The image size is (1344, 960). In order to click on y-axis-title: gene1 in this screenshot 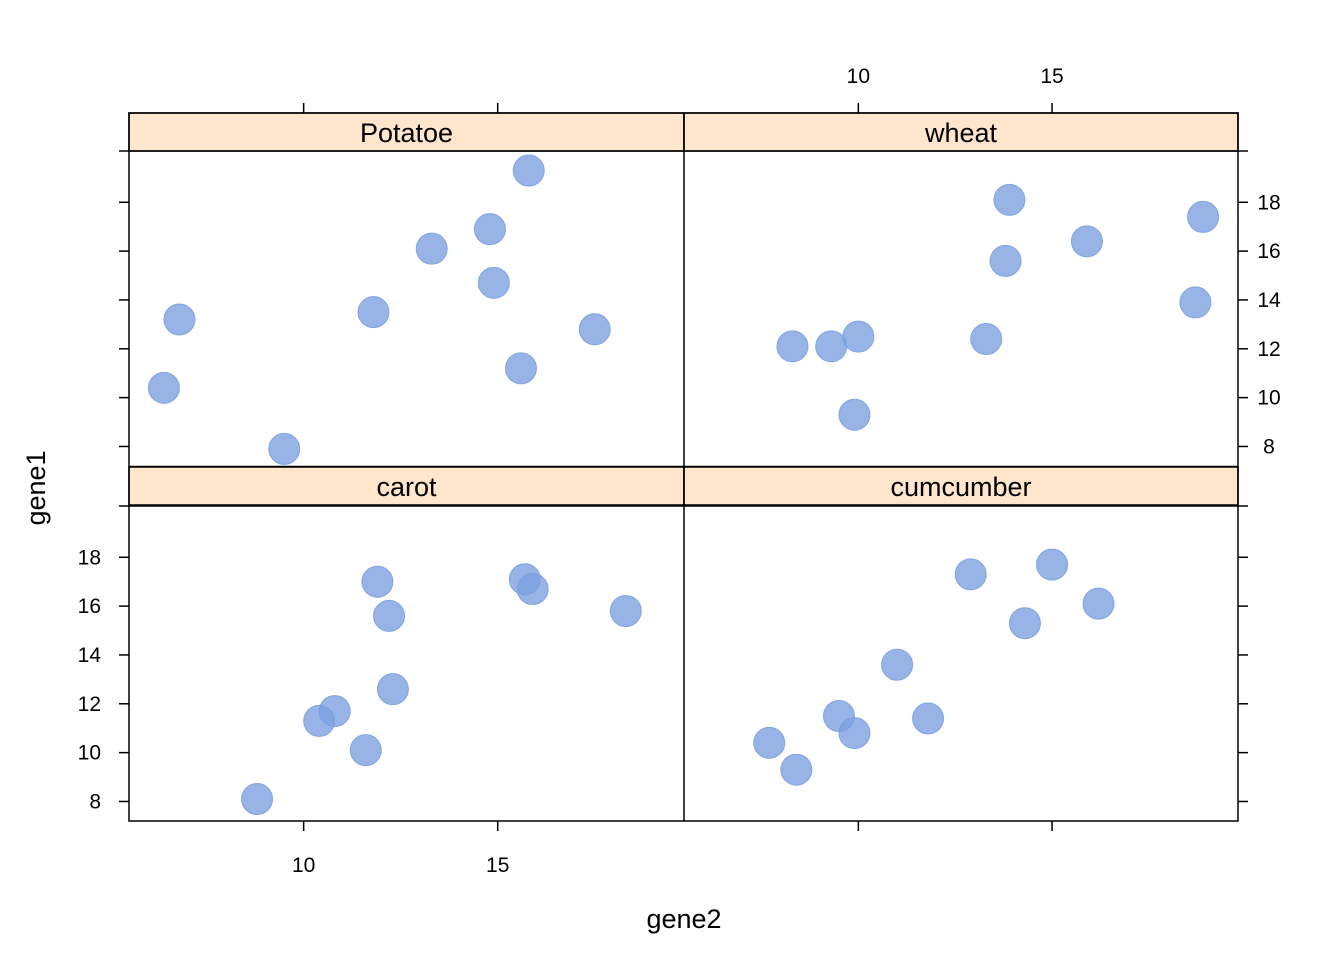, I will do `click(36, 487)`.